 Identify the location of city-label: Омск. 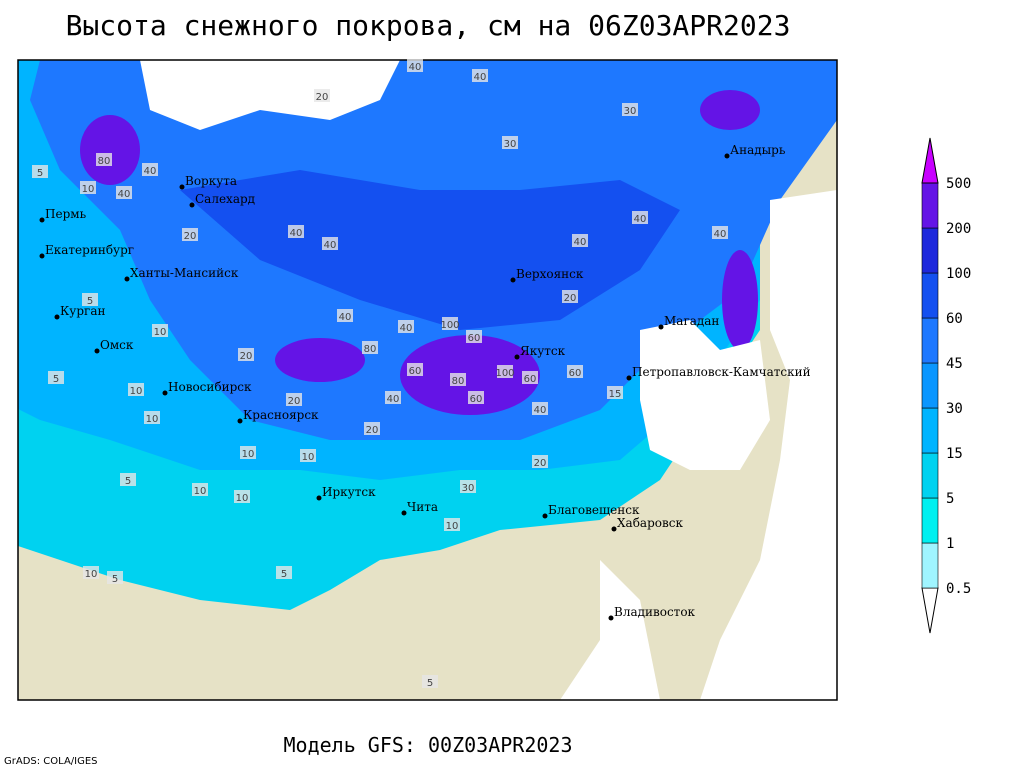
(117, 345).